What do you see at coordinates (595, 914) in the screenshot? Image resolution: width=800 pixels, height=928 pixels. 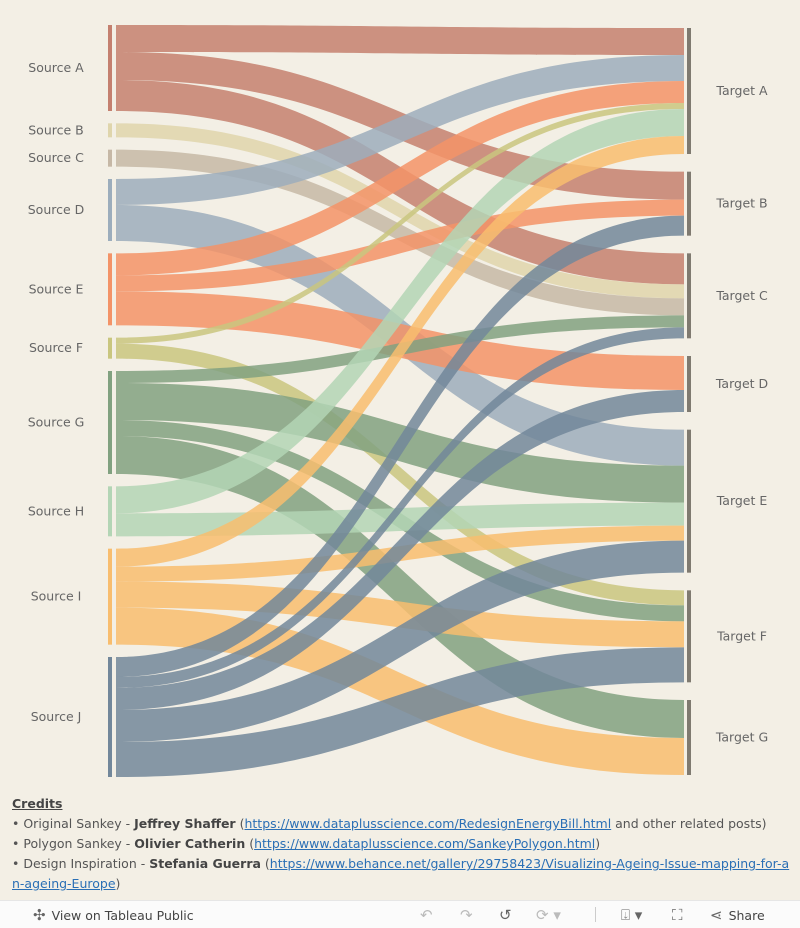 I see `divider` at bounding box center [595, 914].